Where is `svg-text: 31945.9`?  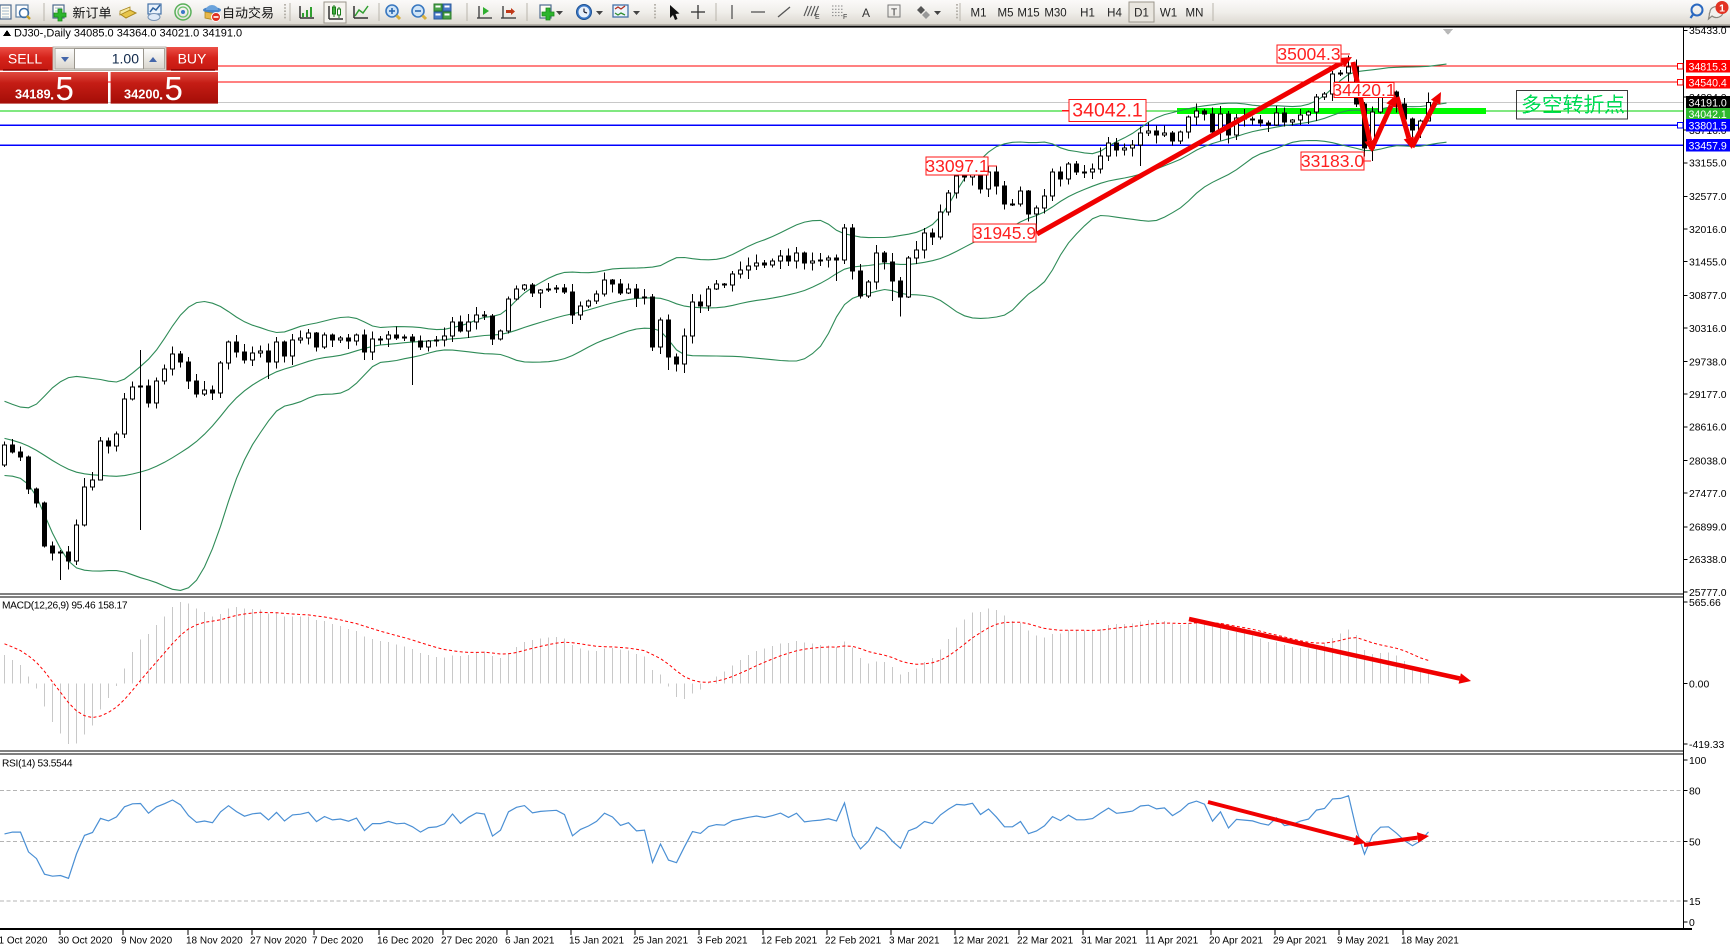
svg-text: 31945.9 is located at coordinates (1004, 233).